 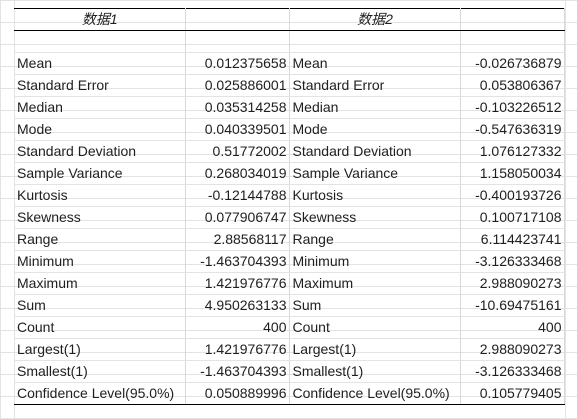 I want to click on table-row: Range 2.88568117 Range 6.114423741, so click(x=289, y=239).